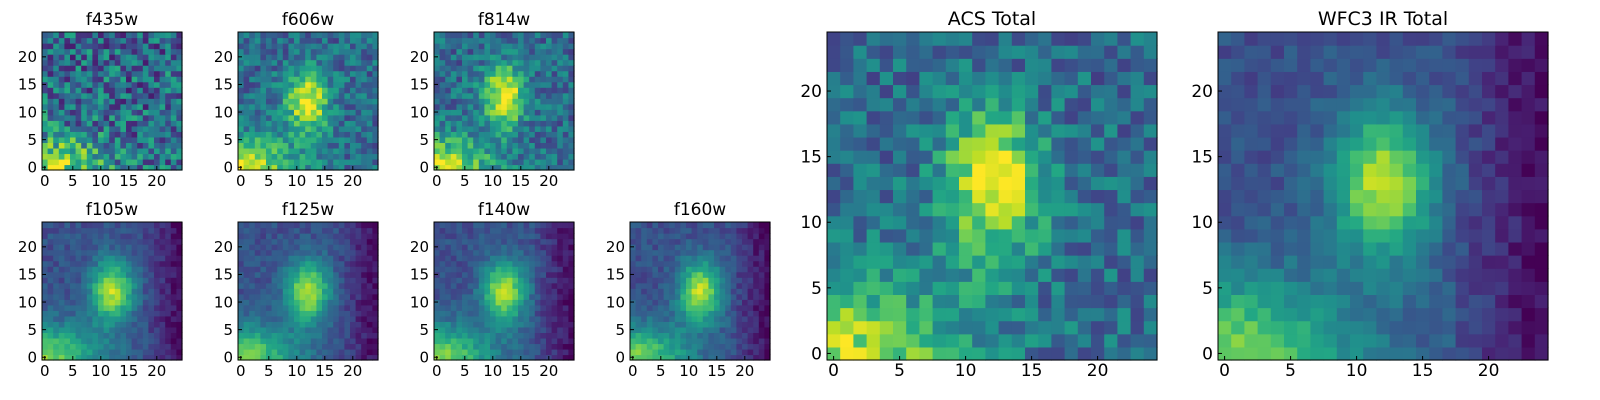 Image resolution: width=1600 pixels, height=400 pixels. Describe the element at coordinates (465, 371) in the screenshot. I see `x-tick-label: 5` at that location.